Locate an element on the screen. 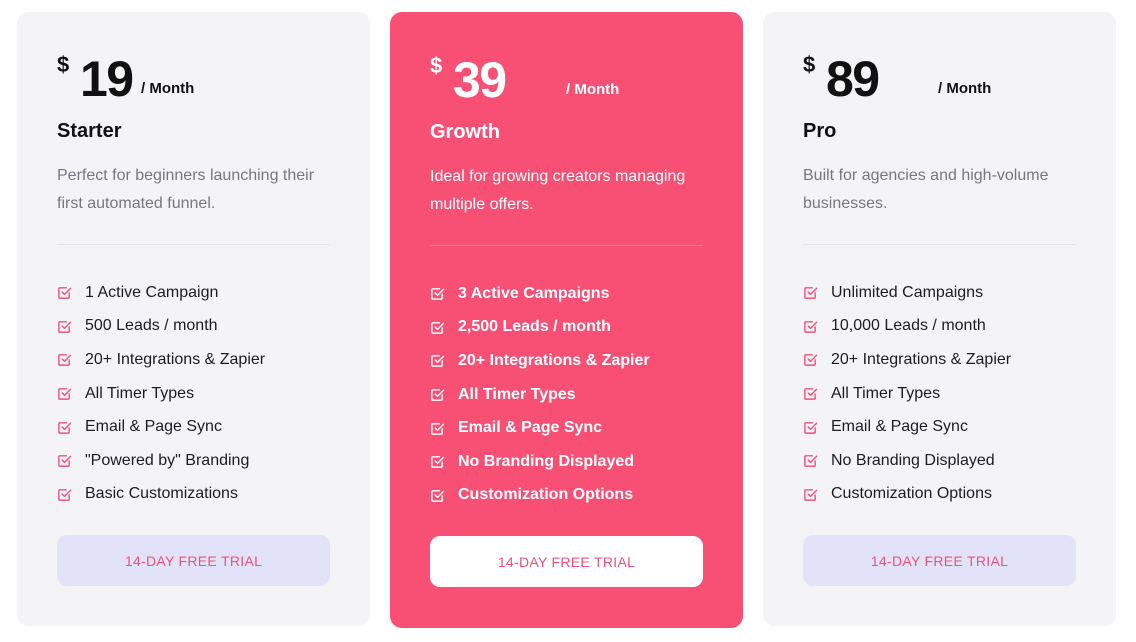 This screenshot has height=642, width=1136. plan-name: Pro is located at coordinates (820, 131).